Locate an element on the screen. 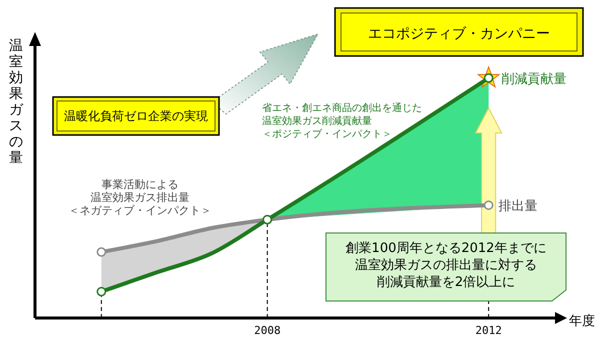  annotation: 温室効果ガスの排出量に対する is located at coordinates (446, 265).